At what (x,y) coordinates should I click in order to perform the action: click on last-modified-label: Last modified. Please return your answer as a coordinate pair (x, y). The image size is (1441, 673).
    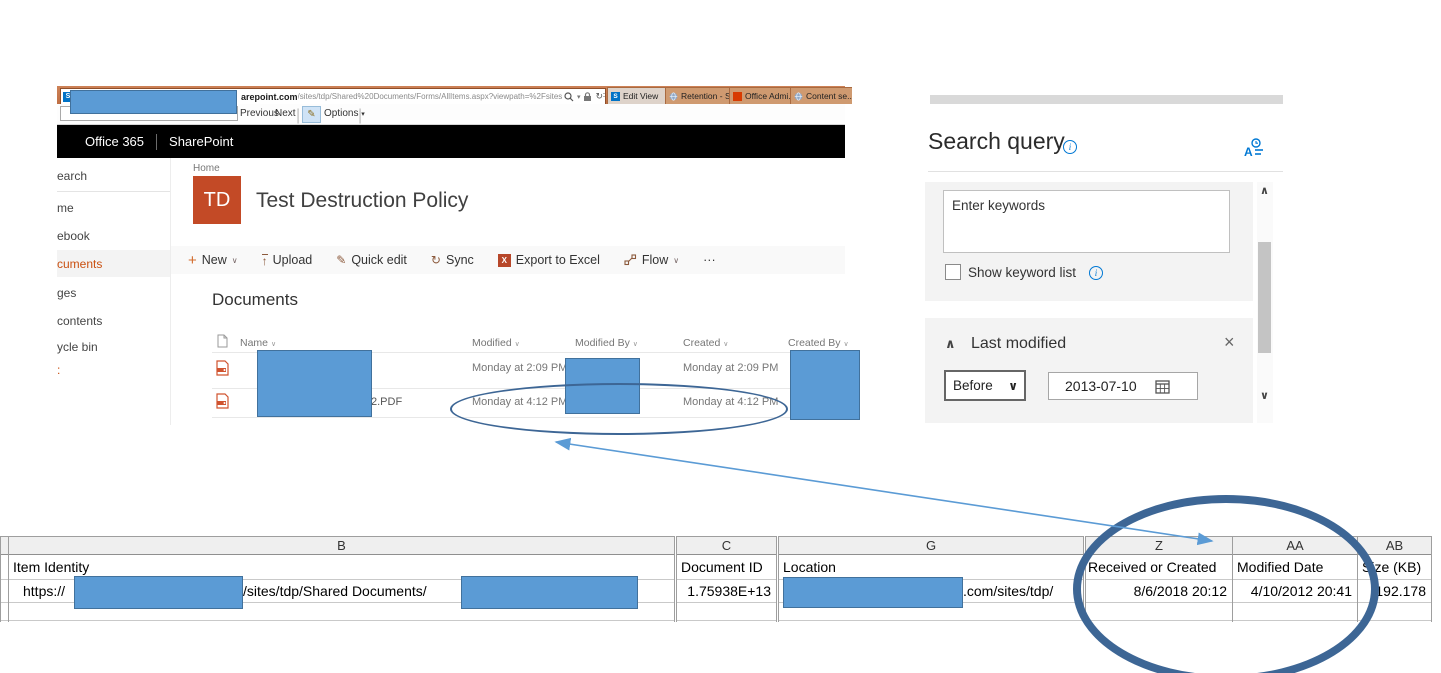
    Looking at the image, I should click on (1019, 343).